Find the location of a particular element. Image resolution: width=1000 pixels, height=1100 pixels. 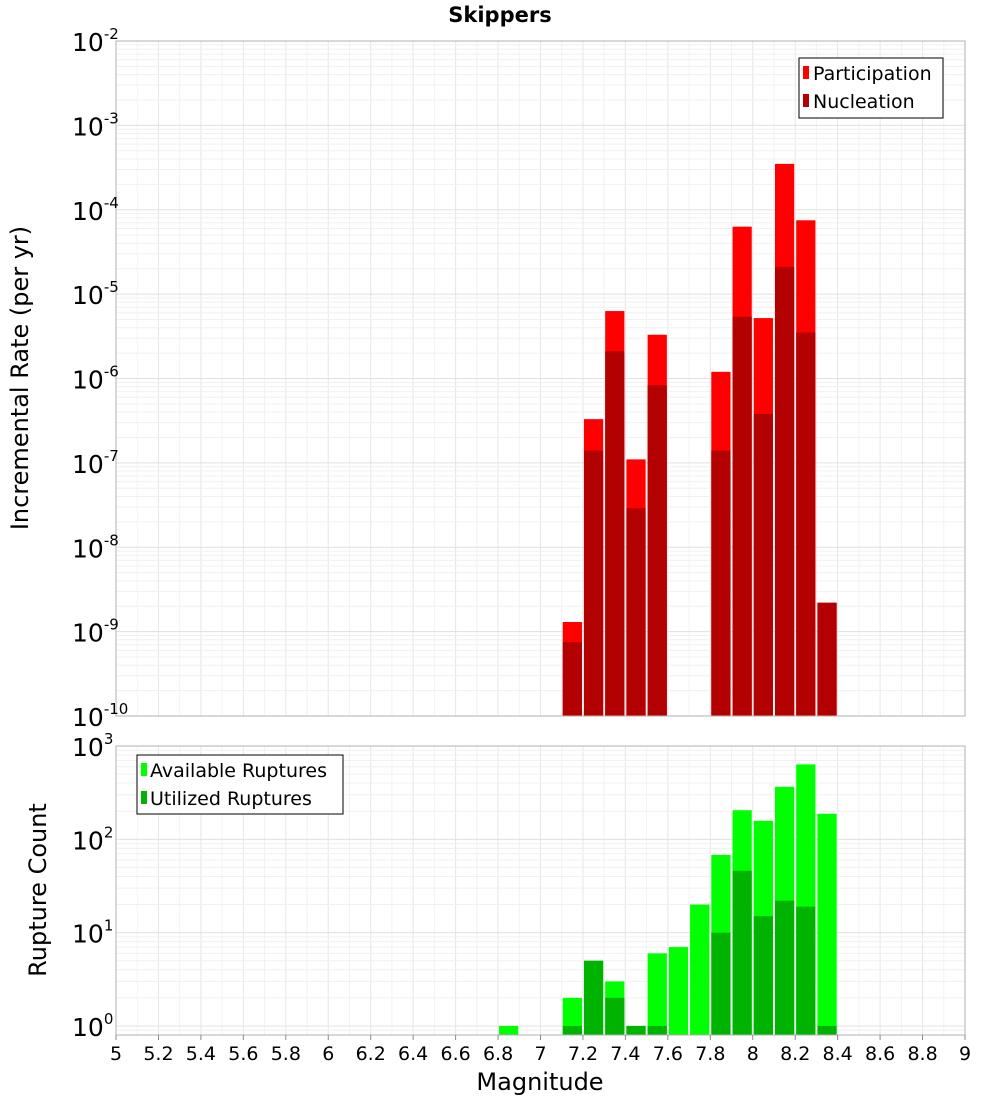

x-tick-label: 6.4 is located at coordinates (413, 1054).